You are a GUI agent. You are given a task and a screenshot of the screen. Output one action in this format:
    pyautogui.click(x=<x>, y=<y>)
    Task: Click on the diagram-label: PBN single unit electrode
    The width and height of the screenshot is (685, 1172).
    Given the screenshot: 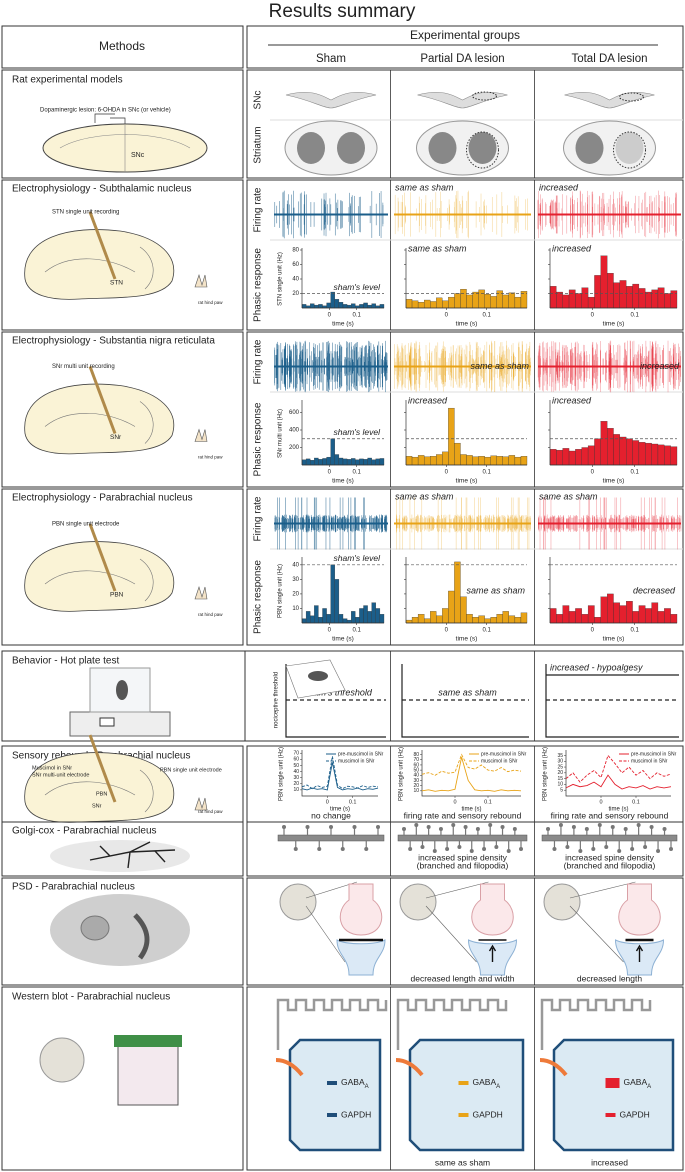 What is the action you would take?
    pyautogui.click(x=191, y=770)
    